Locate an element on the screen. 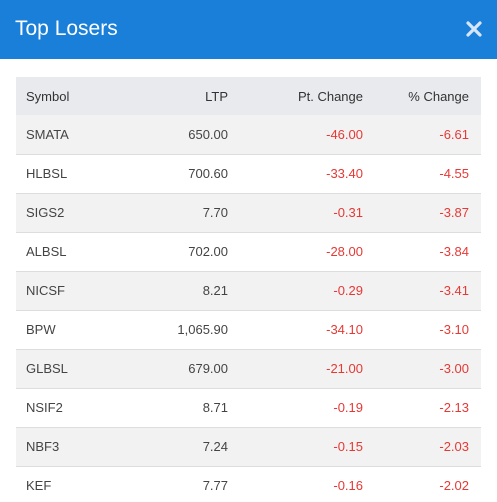 The height and width of the screenshot is (502, 497). cell-pct-change: -2.03 is located at coordinates (454, 446).